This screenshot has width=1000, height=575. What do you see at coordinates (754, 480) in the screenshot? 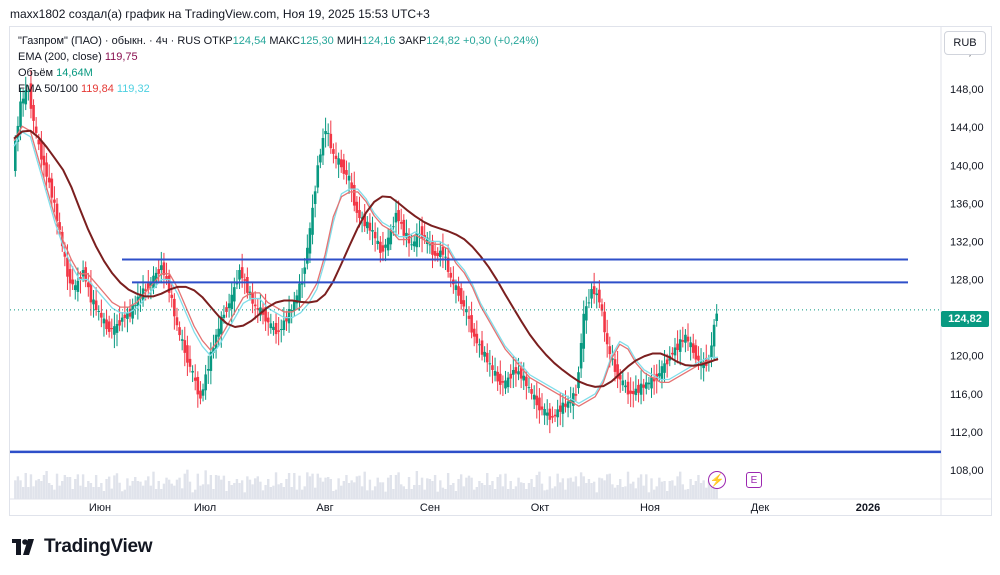
I see `earnings-event-icon: E` at bounding box center [754, 480].